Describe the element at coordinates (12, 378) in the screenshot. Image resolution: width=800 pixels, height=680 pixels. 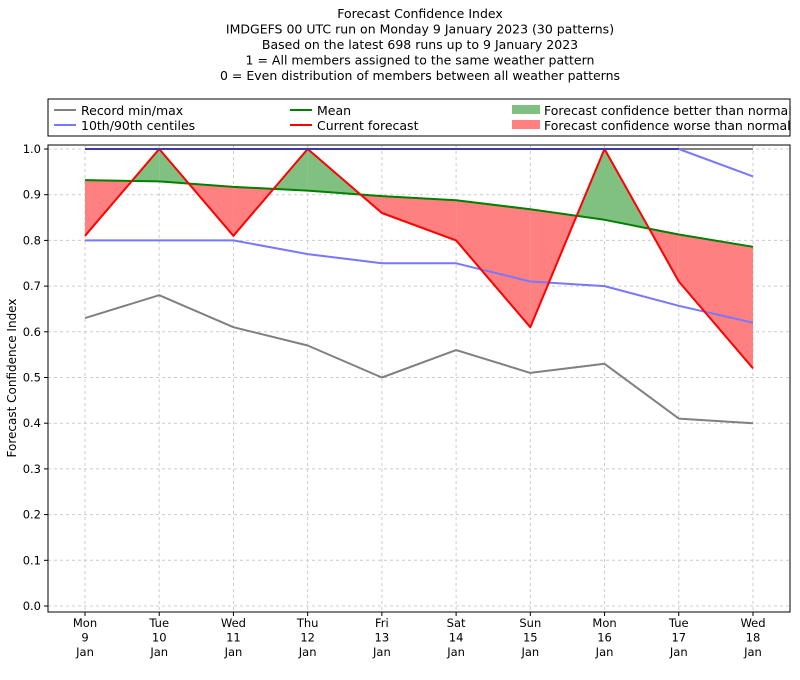
I see `y-axis-label: Forecast Confidence Index` at that location.